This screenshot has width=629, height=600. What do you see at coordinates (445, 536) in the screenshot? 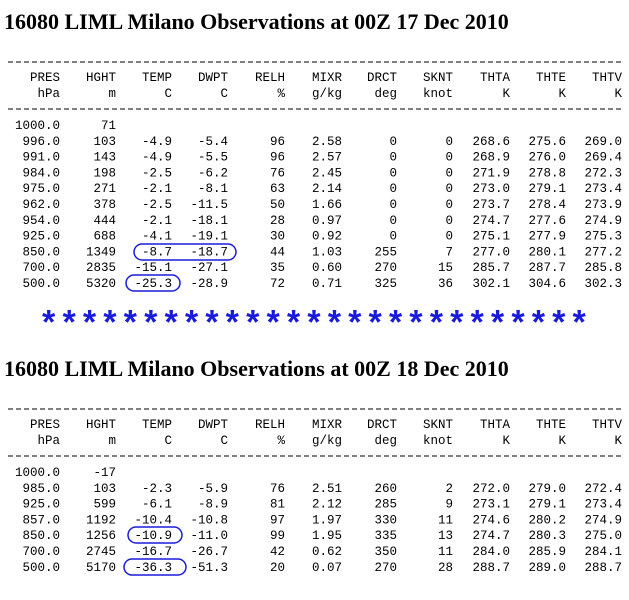
I see `cell: 13` at bounding box center [445, 536].